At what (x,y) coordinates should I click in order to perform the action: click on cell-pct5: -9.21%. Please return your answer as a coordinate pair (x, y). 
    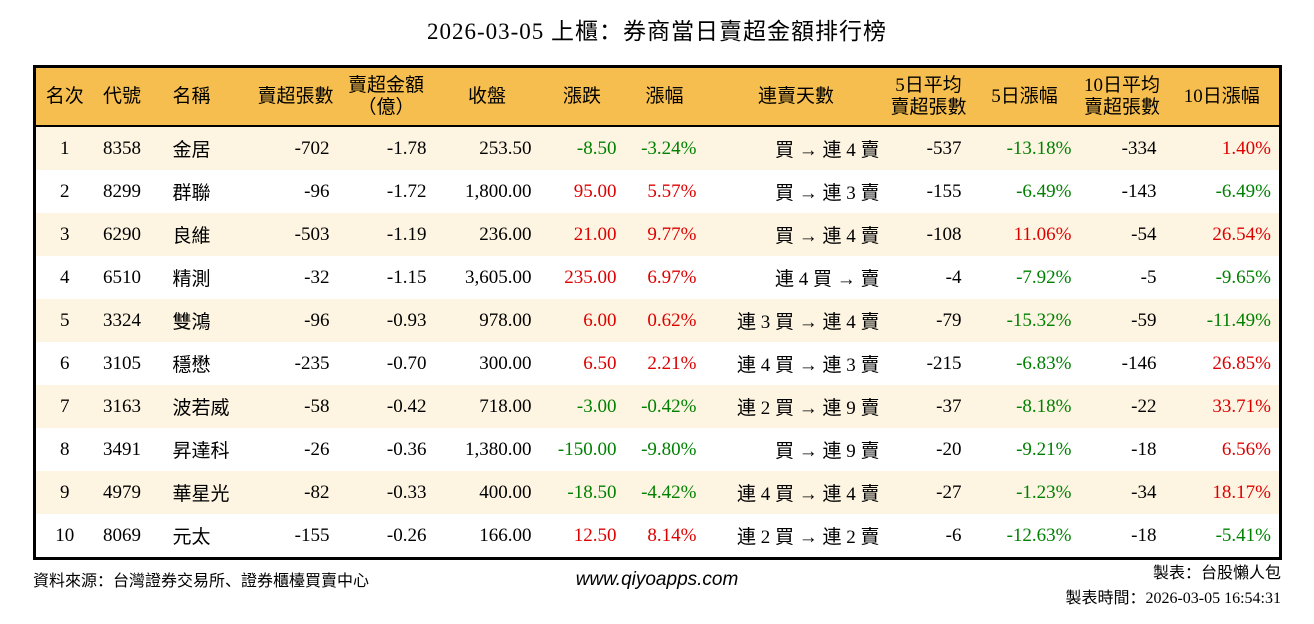
    Looking at the image, I should click on (1044, 449).